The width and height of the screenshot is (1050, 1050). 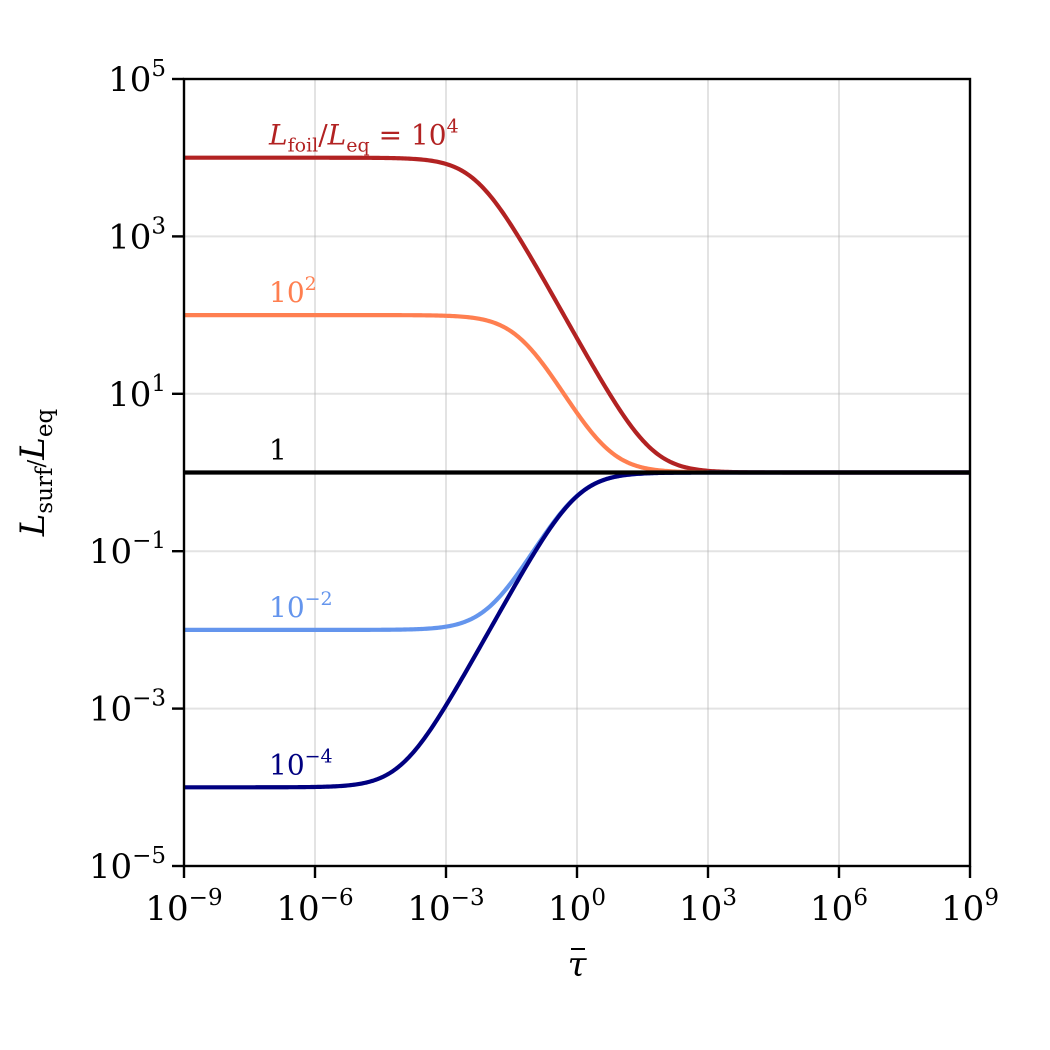 What do you see at coordinates (319, 756) in the screenshot?
I see `label-part: −4` at bounding box center [319, 756].